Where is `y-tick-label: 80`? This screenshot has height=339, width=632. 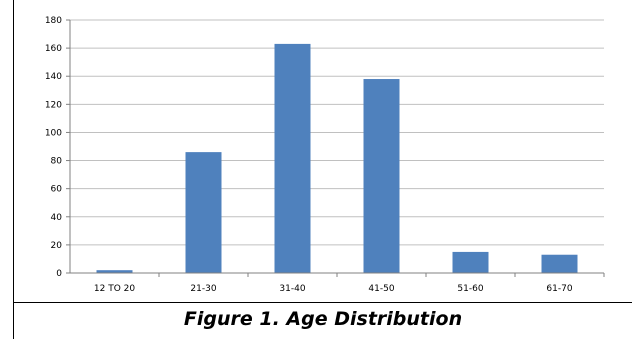 y-tick-label: 80 is located at coordinates (57, 162).